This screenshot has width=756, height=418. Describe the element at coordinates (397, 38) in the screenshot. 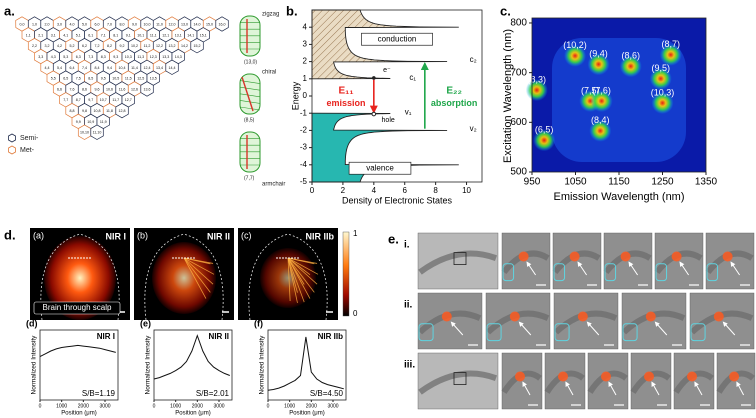

I see `band-label: conduction` at that location.